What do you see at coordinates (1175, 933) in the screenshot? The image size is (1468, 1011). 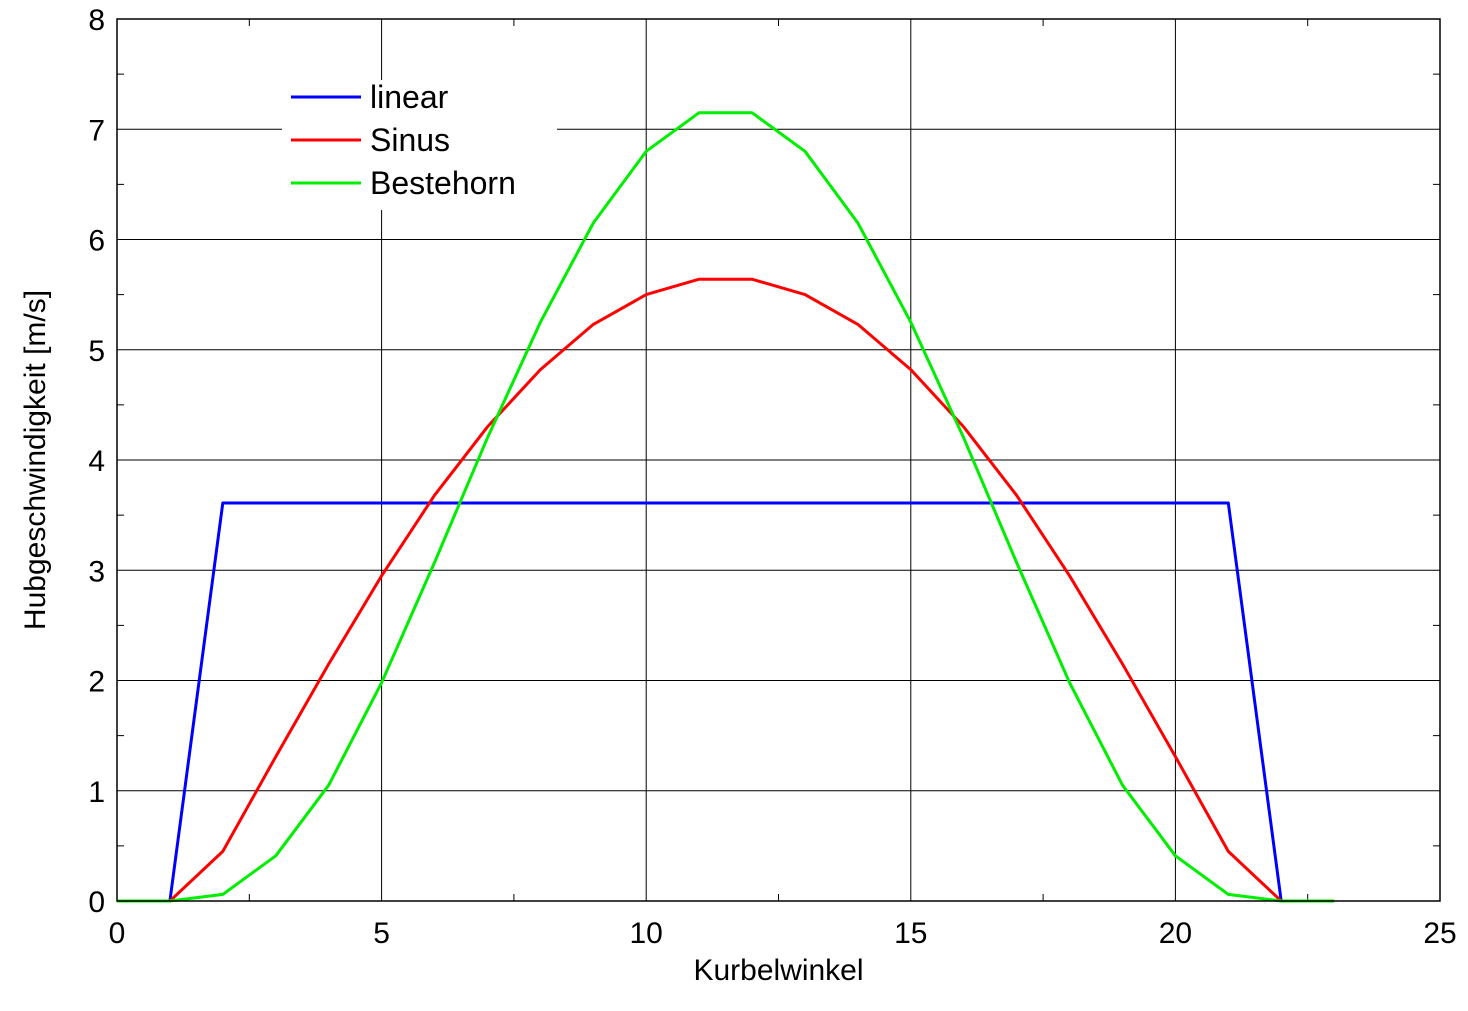 I see `x-tick-label: 20` at bounding box center [1175, 933].